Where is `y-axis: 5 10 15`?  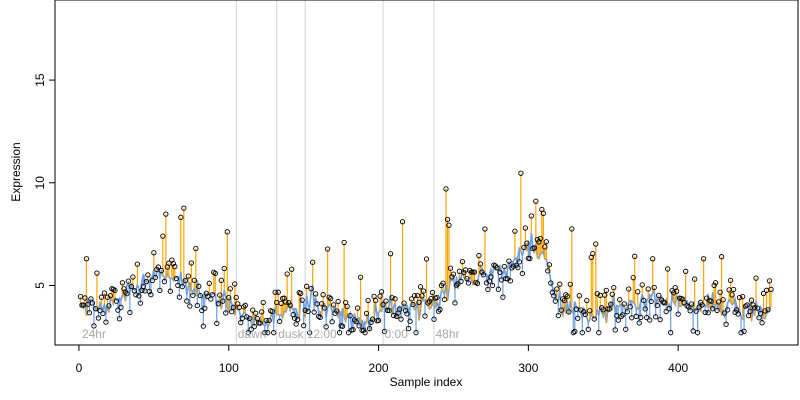
y-axis: 5 10 15 is located at coordinates (44, 181).